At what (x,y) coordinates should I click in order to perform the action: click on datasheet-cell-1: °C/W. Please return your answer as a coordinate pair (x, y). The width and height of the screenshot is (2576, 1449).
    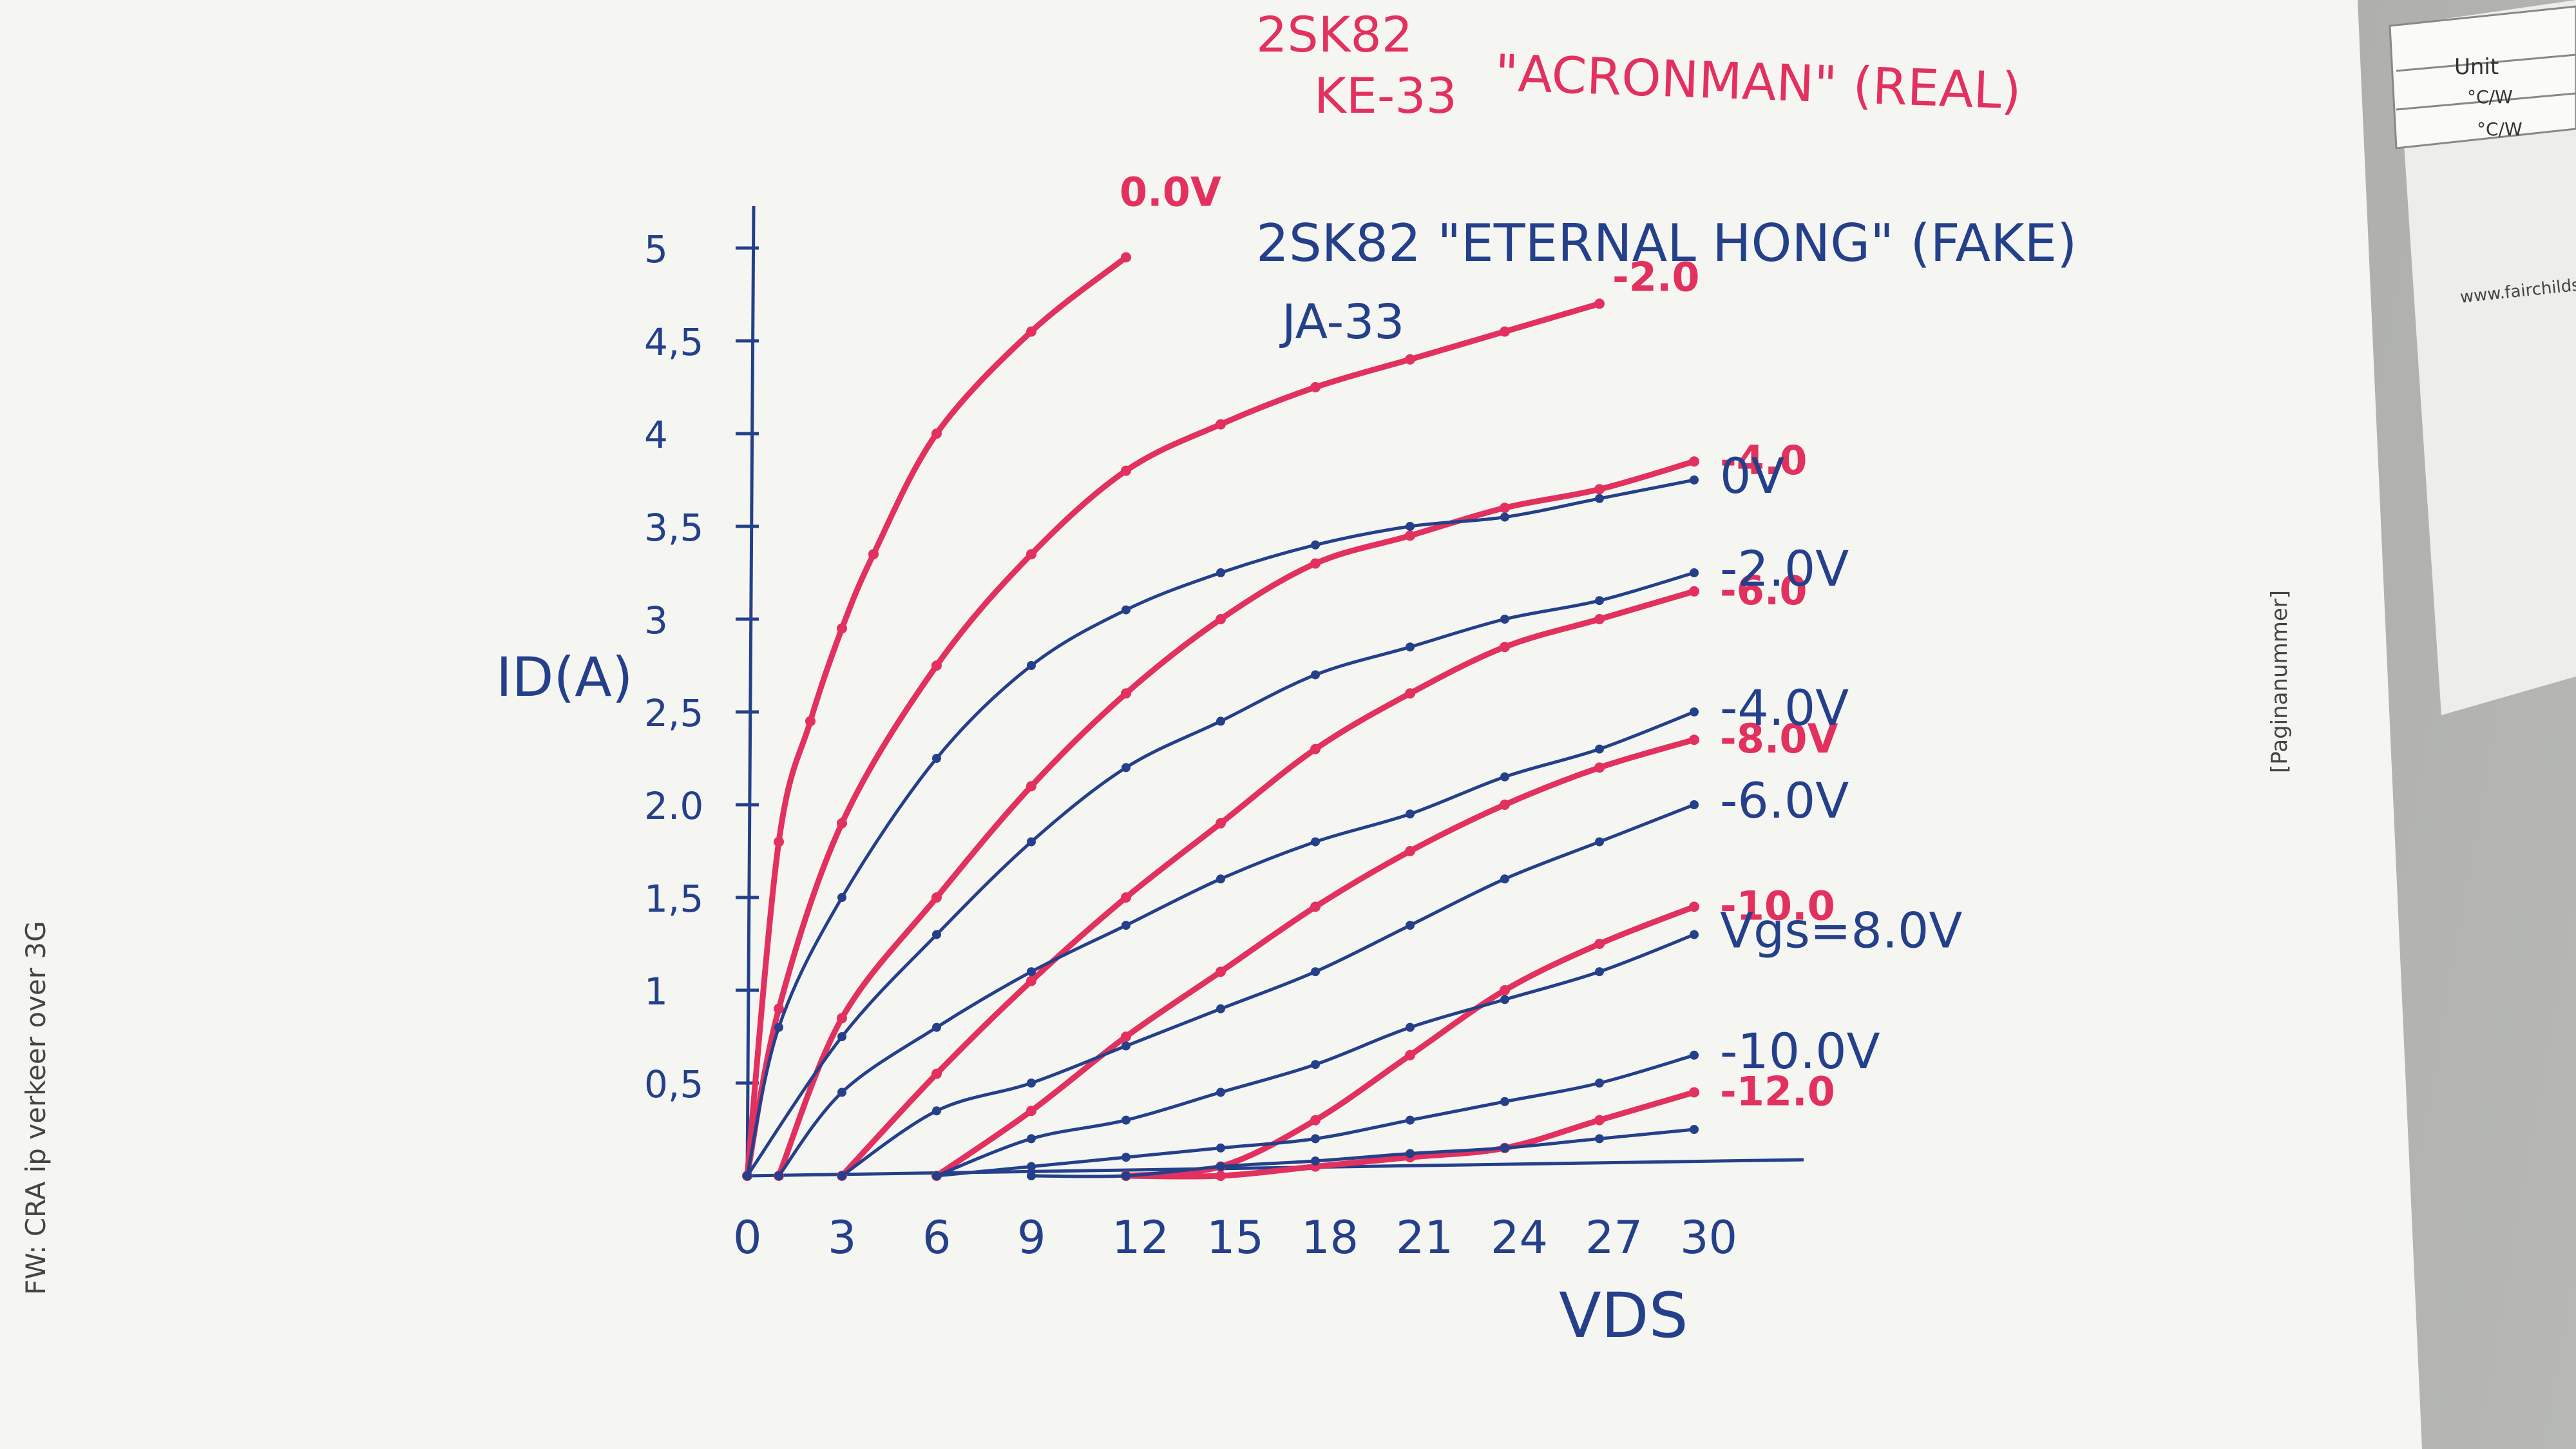
    Looking at the image, I should click on (2490, 97).